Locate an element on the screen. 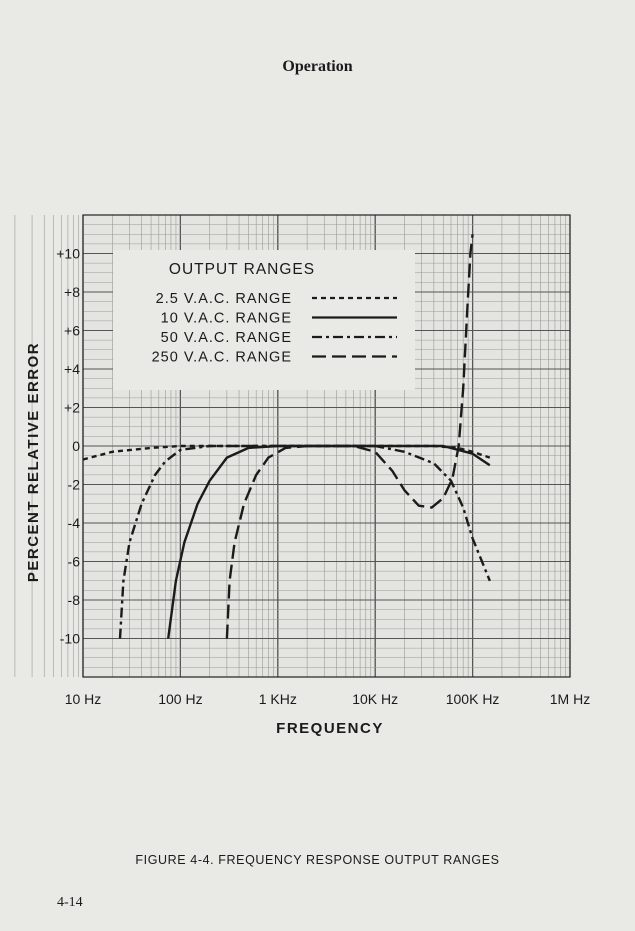 The width and height of the screenshot is (635, 931). legend-title: OUTPUT RANGES is located at coordinates (242, 269).